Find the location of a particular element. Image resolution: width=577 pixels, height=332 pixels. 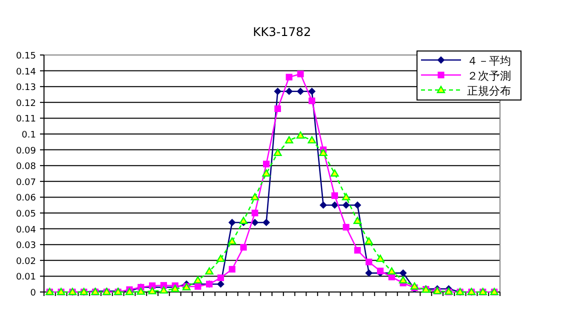

y-tick-label: 0.02 is located at coordinates (26, 261).